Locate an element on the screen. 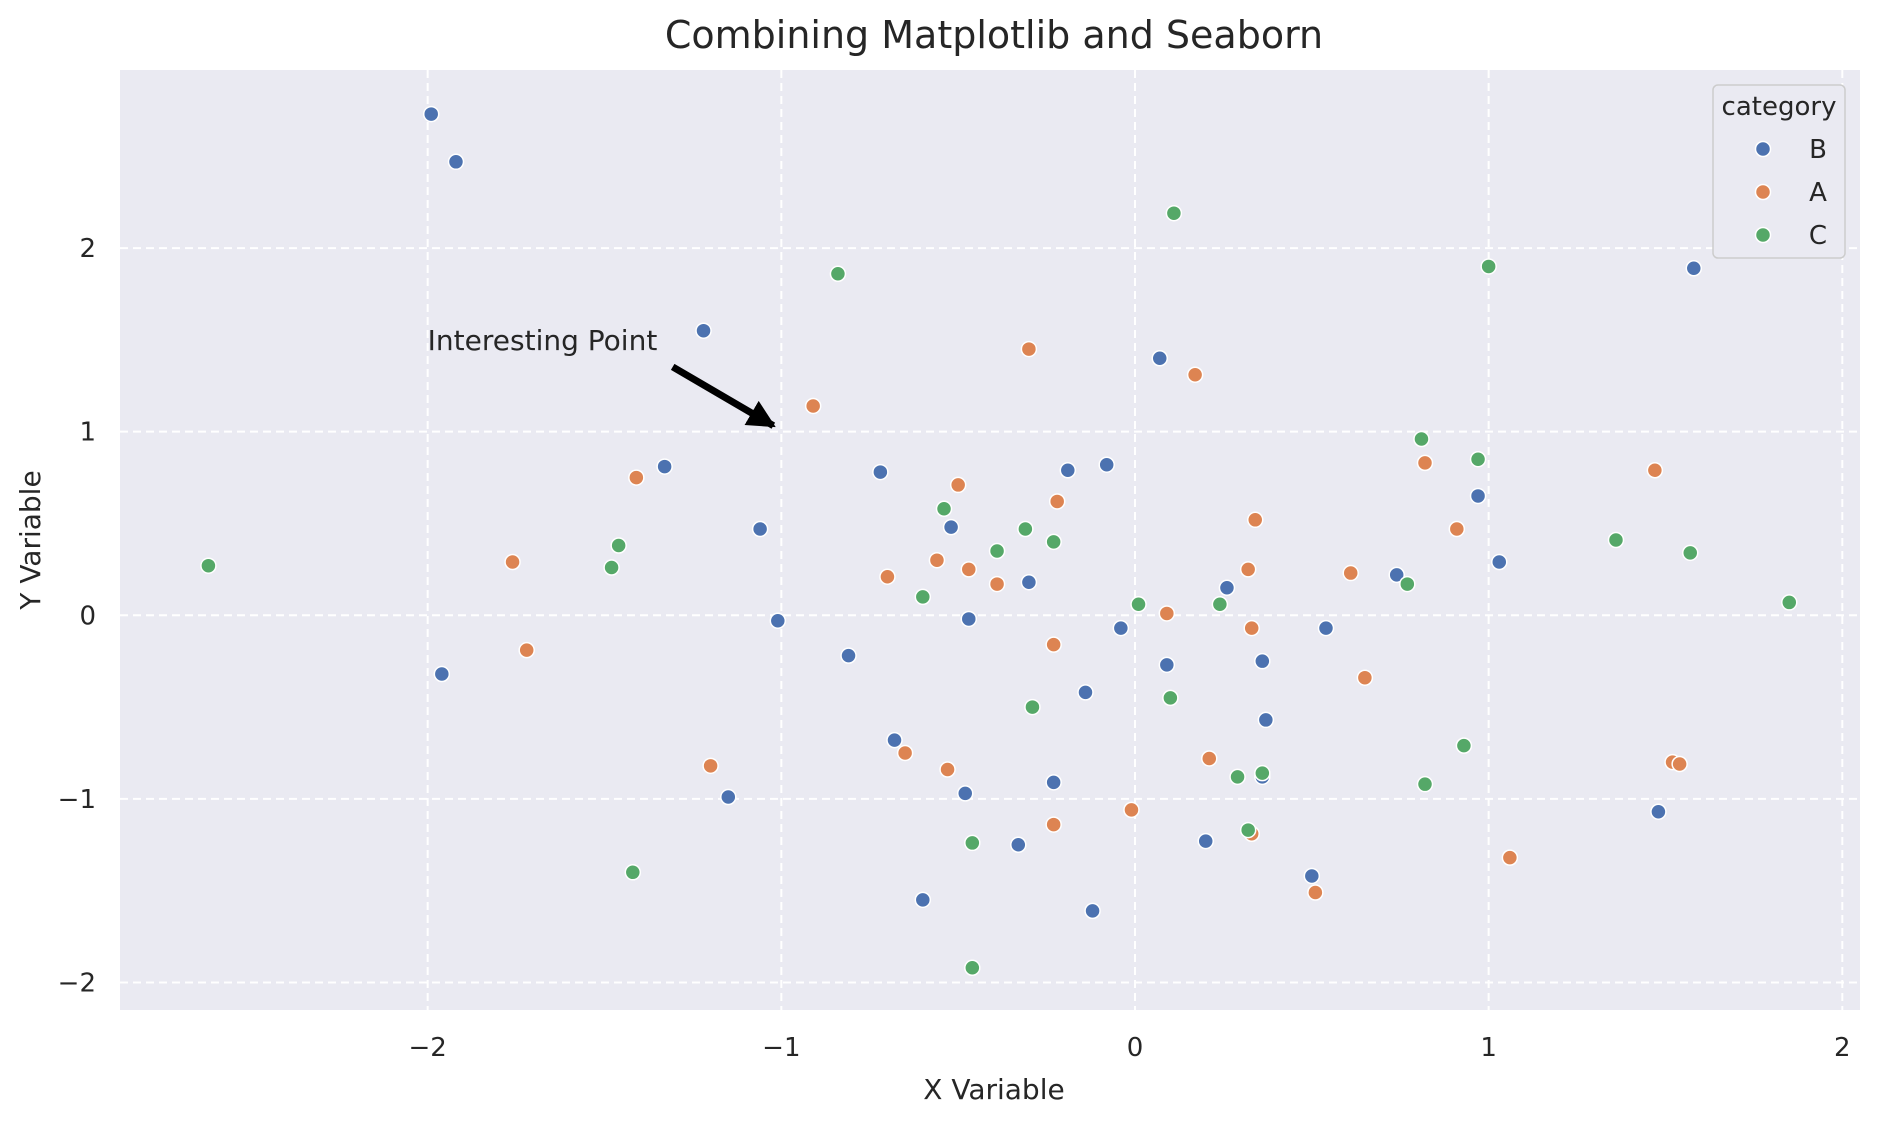  annotation-arrow is located at coordinates (723, 396).